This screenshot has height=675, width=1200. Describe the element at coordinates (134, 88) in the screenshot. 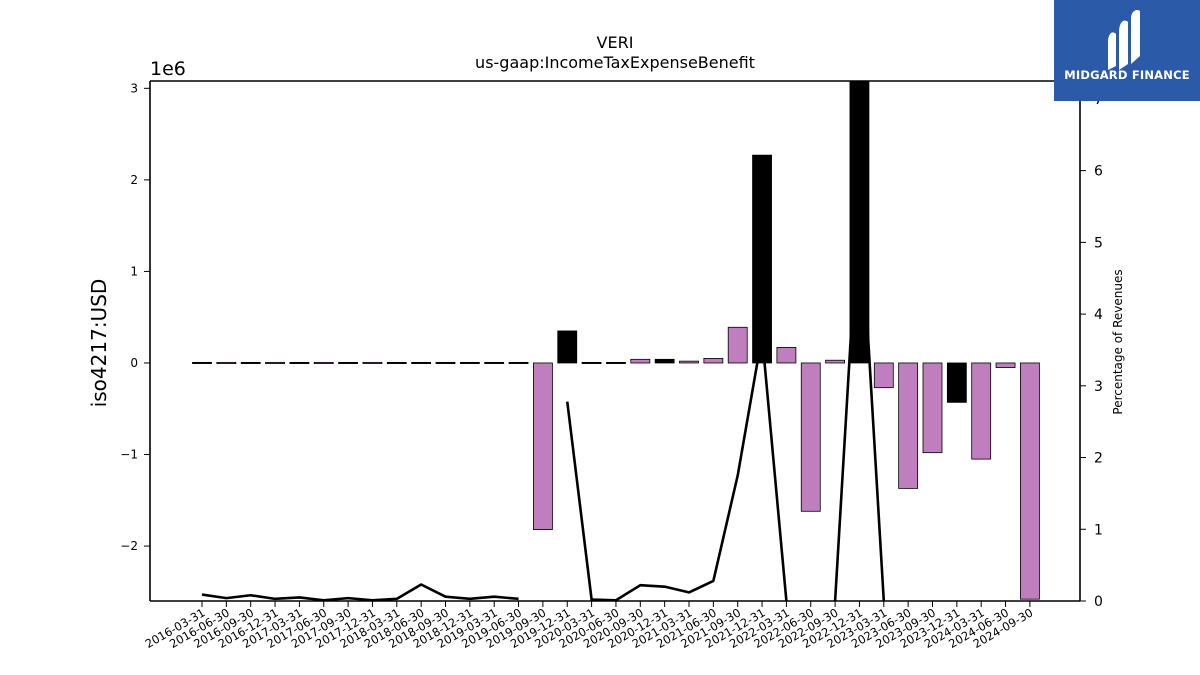

I see `y-tick-label: 3` at that location.